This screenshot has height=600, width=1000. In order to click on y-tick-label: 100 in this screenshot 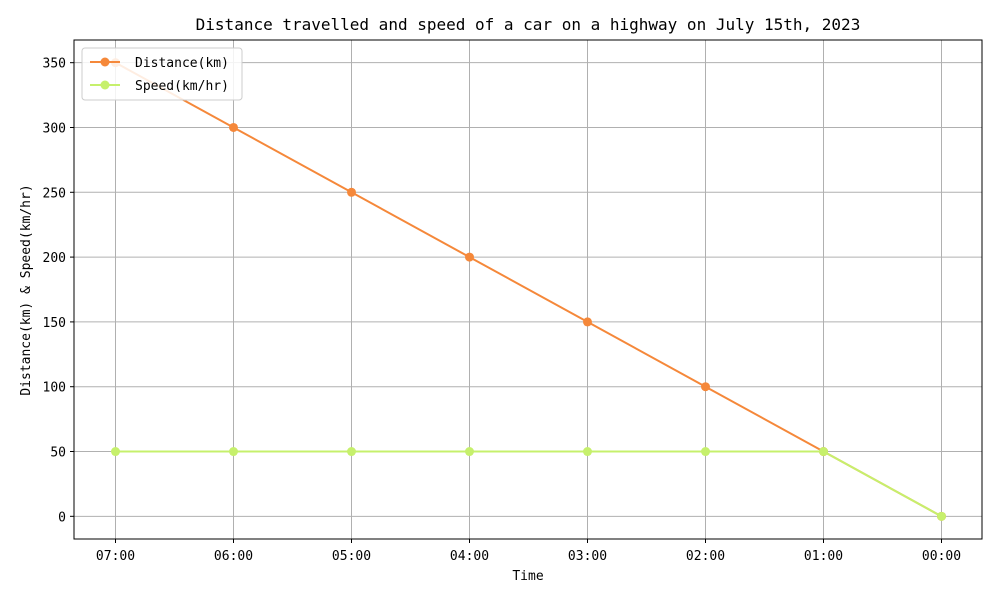, I will do `click(54, 388)`.